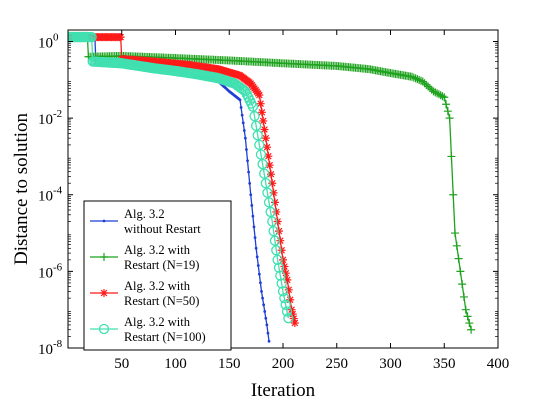  Describe the element at coordinates (498, 364) in the screenshot. I see `x-tick-label: 400` at that location.